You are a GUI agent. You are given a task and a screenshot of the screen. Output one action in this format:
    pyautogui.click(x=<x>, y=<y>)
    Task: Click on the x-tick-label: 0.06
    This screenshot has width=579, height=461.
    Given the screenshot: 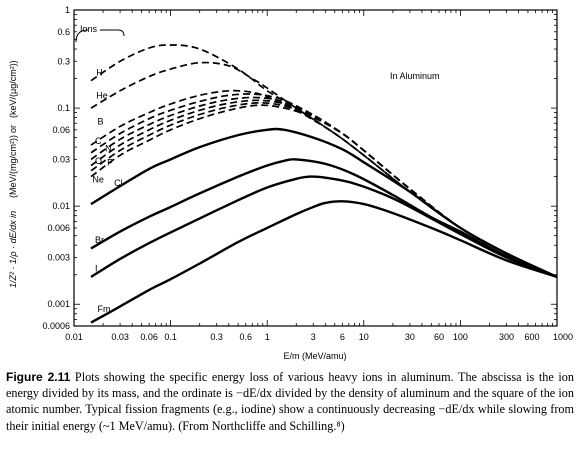 What is the action you would take?
    pyautogui.click(x=149, y=337)
    